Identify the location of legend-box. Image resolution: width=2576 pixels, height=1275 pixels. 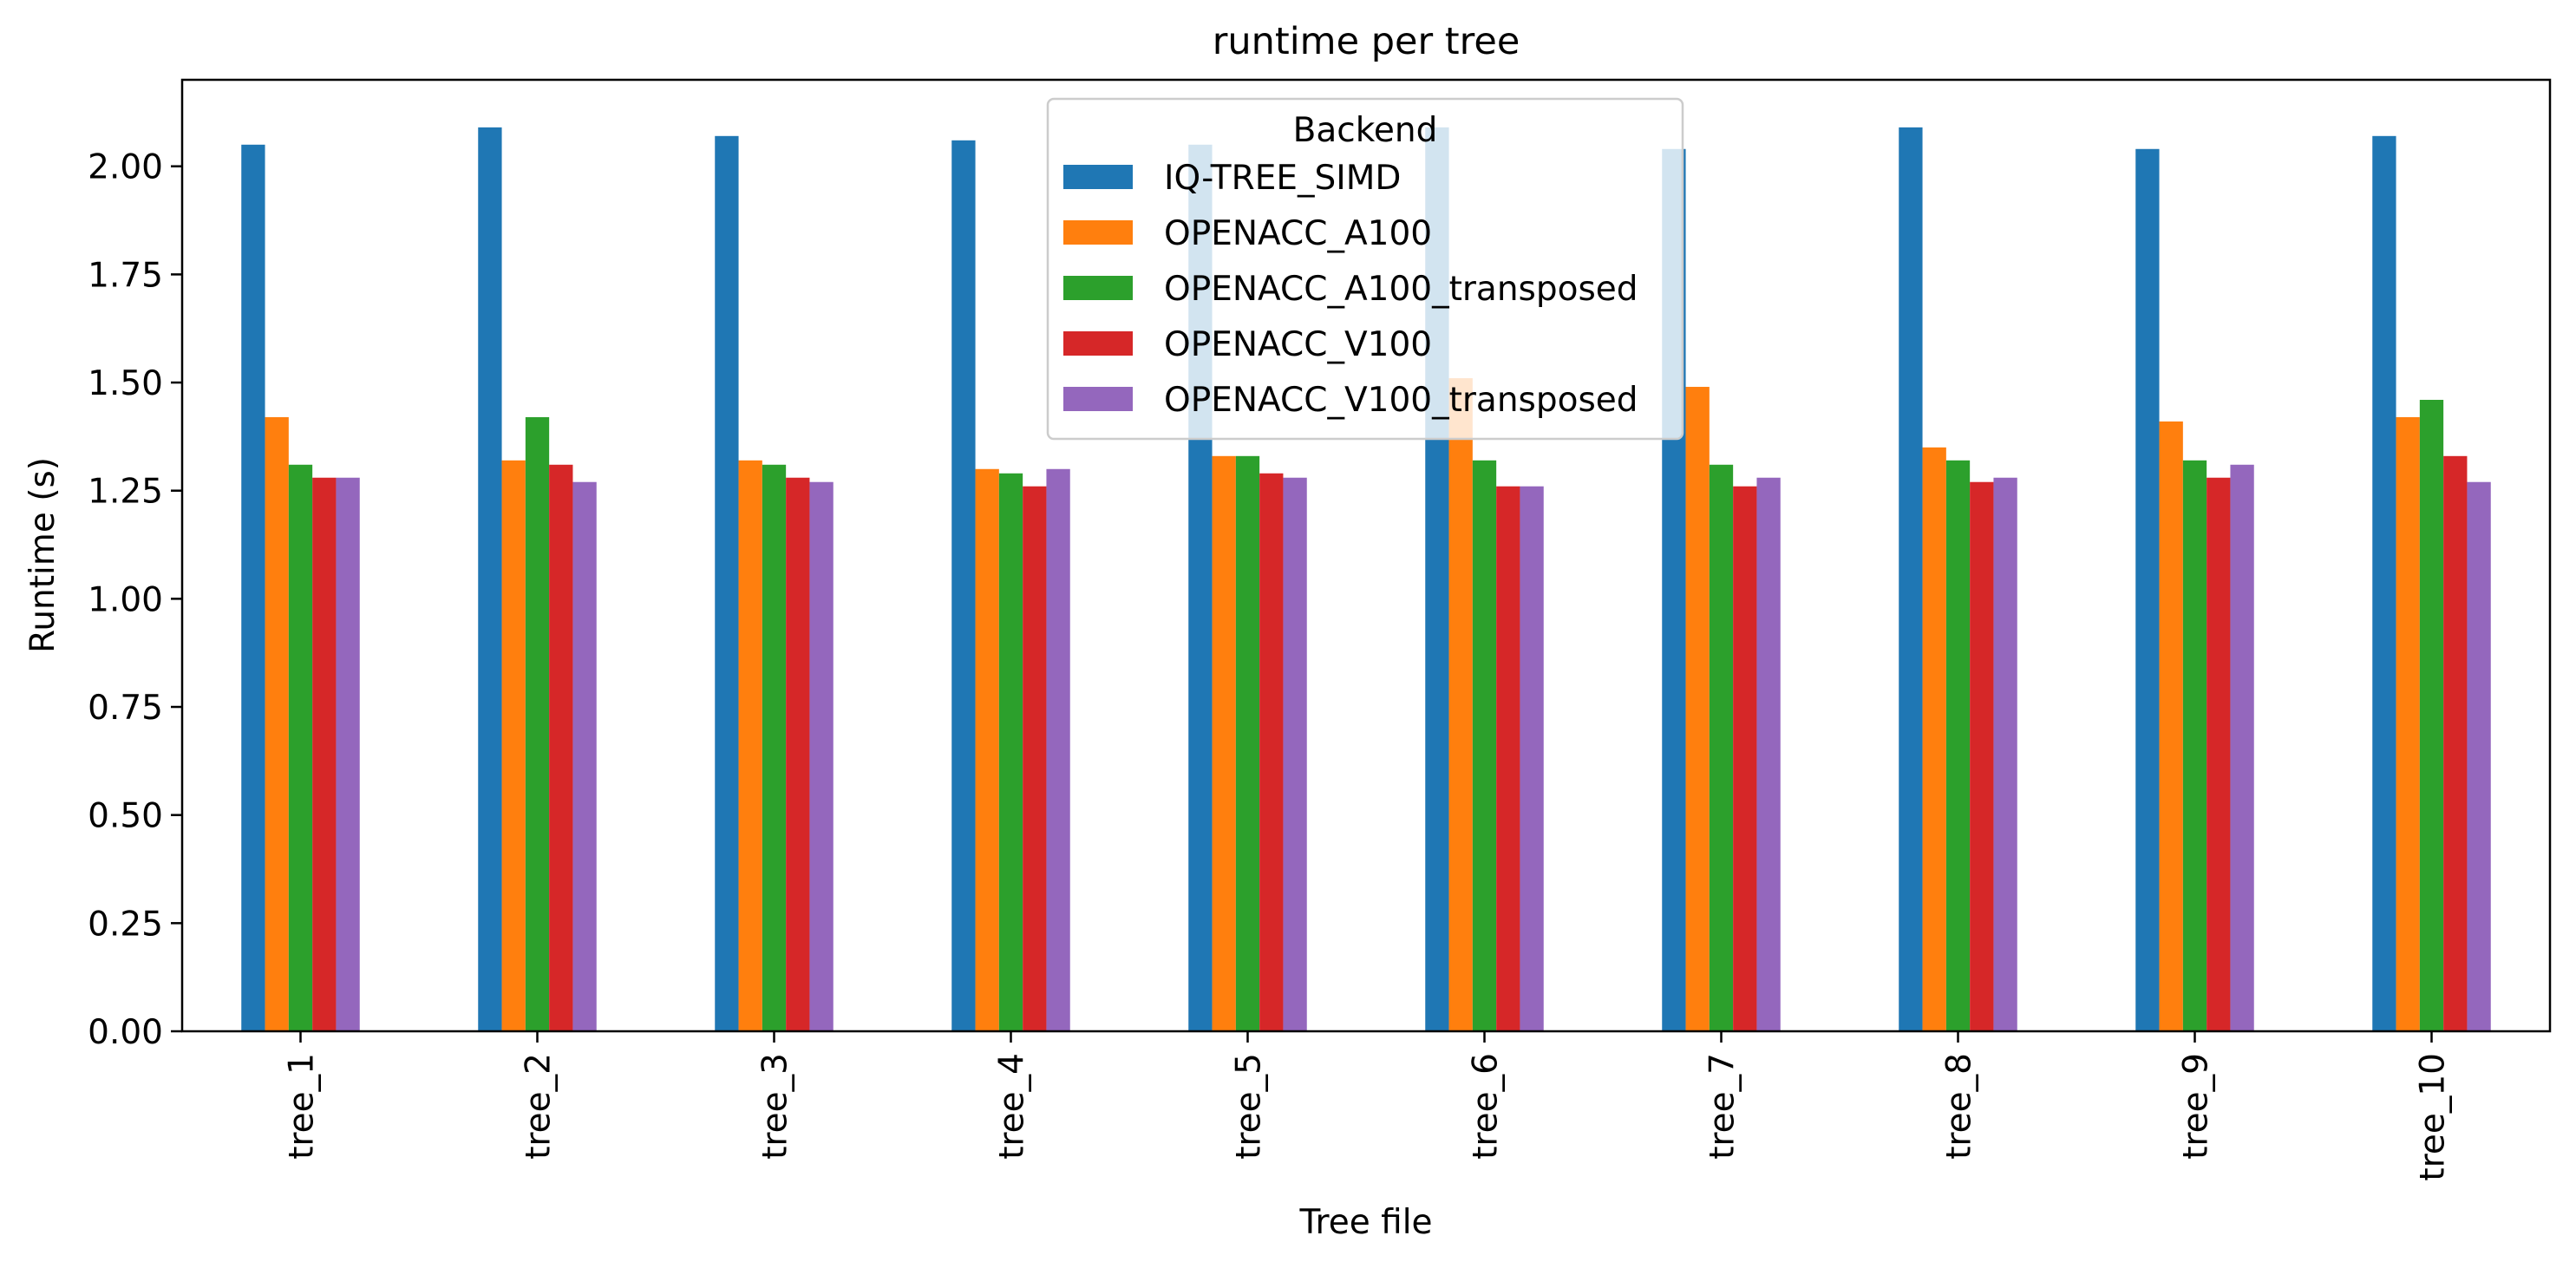
(1365, 269).